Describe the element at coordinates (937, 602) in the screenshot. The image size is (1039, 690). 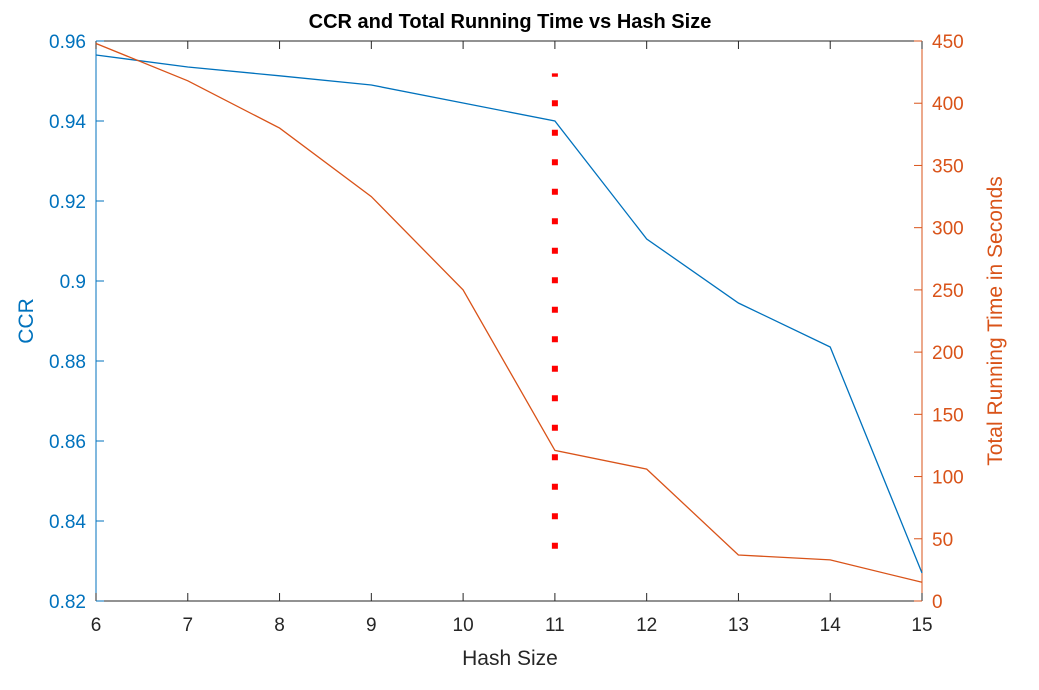
I see `y-right-tick-label: 0` at that location.